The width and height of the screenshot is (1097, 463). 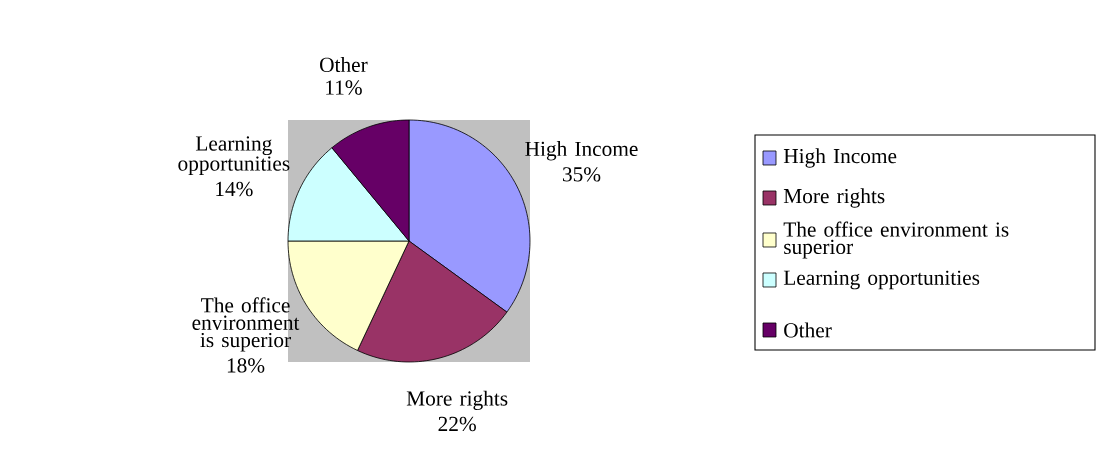 I want to click on slice-label: Other, so click(x=344, y=65).